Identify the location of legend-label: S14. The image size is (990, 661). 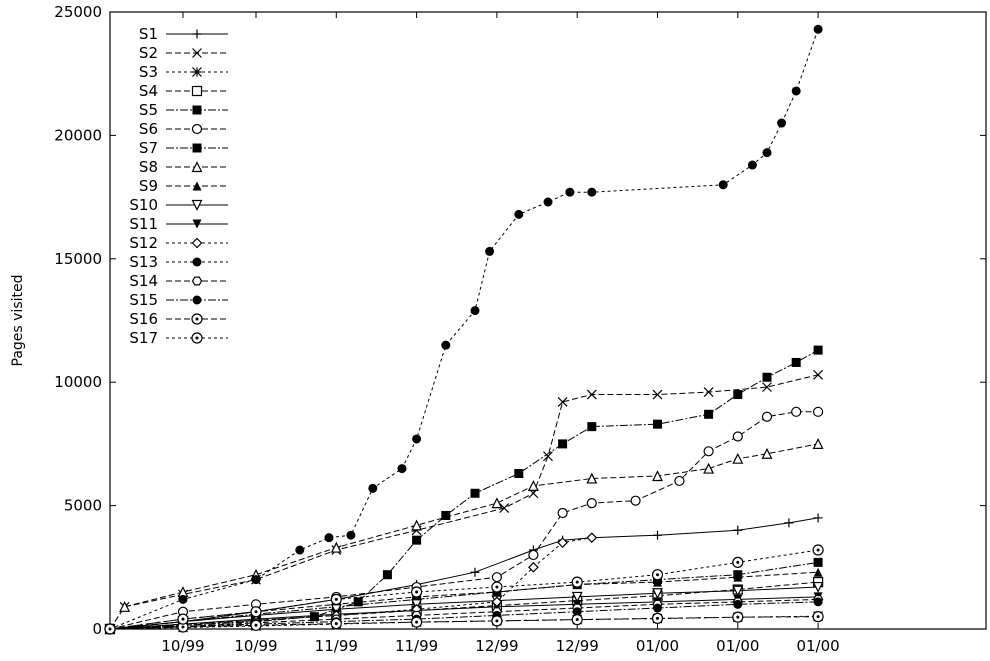
(143, 281).